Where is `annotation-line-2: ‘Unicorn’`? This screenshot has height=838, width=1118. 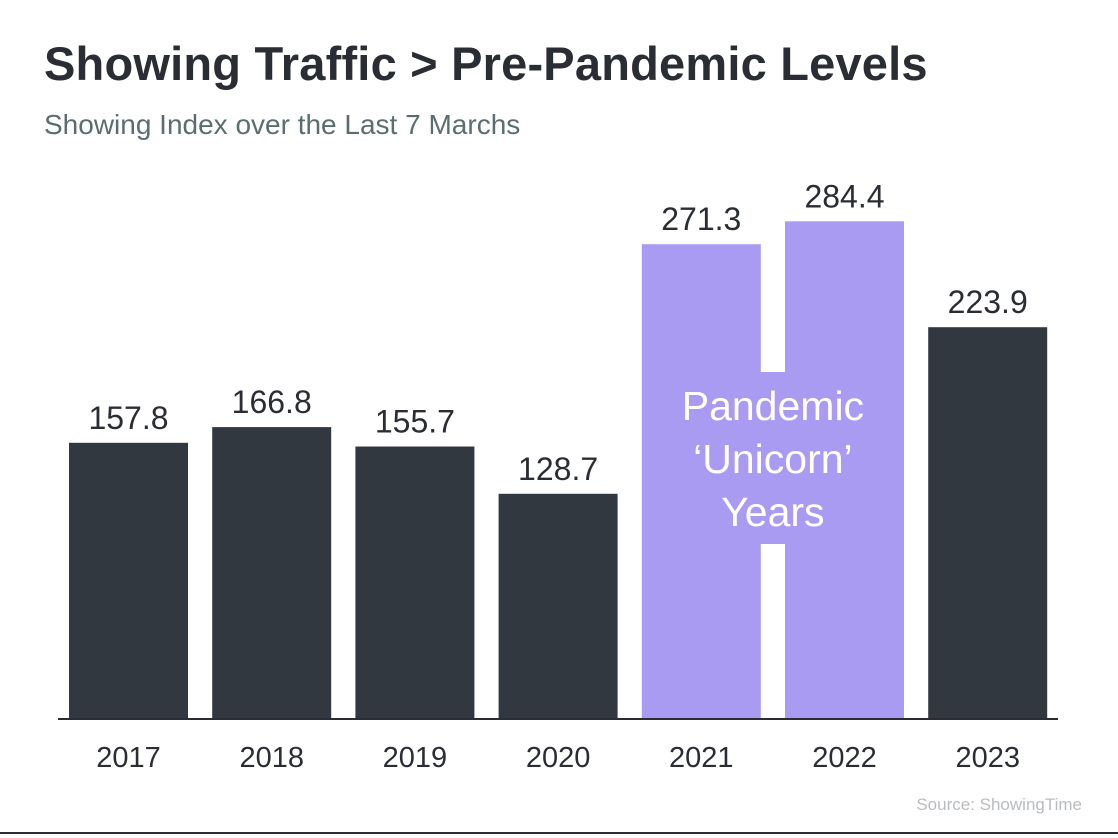
annotation-line-2: ‘Unicorn’ is located at coordinates (773, 459).